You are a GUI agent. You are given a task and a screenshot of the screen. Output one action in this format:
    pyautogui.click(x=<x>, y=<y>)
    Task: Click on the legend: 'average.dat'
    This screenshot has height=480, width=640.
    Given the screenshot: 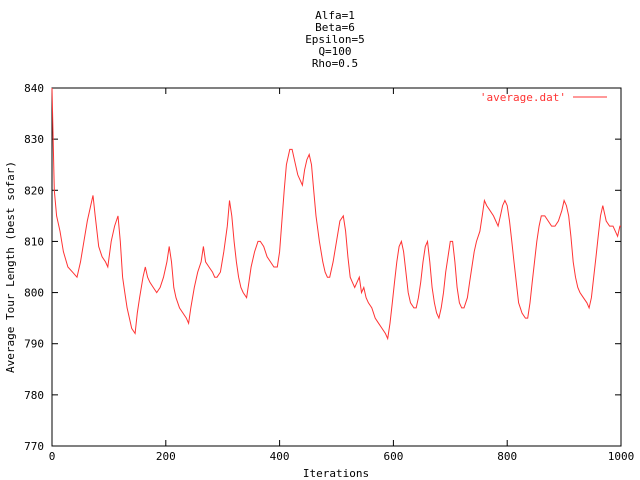 What is the action you would take?
    pyautogui.click(x=543, y=97)
    